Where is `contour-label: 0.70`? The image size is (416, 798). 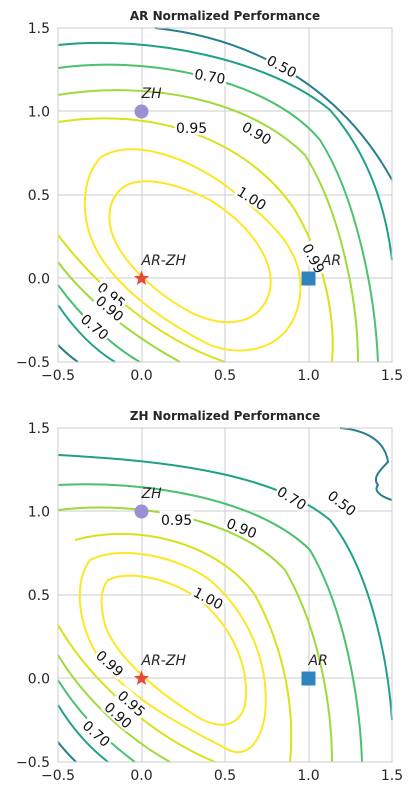
contour-label: 0.70 is located at coordinates (209, 77).